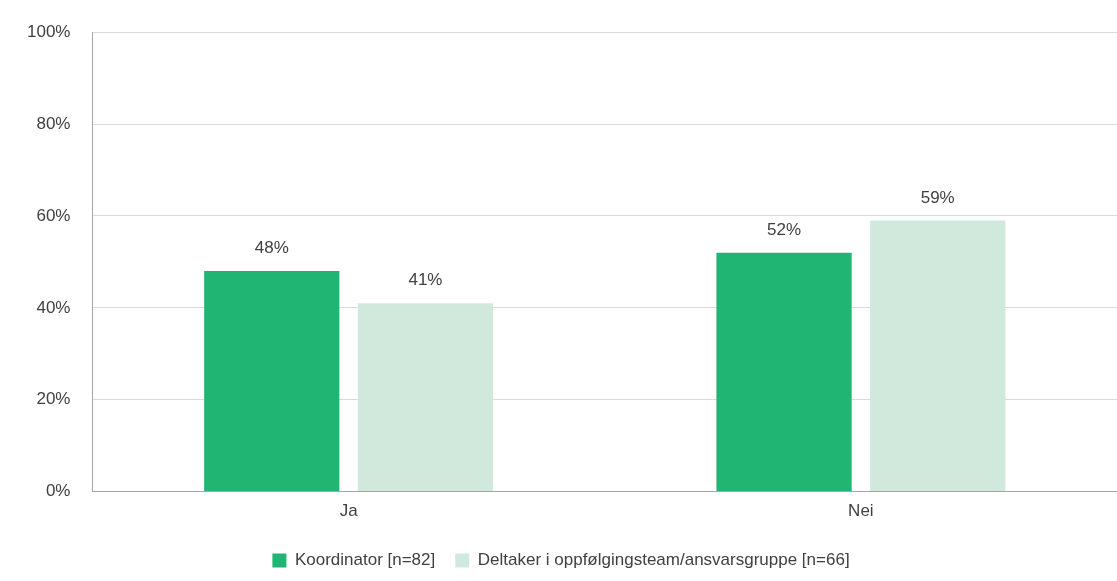 This screenshot has width=1117, height=581. What do you see at coordinates (53, 399) in the screenshot?
I see `y-tick-label: 20%` at bounding box center [53, 399].